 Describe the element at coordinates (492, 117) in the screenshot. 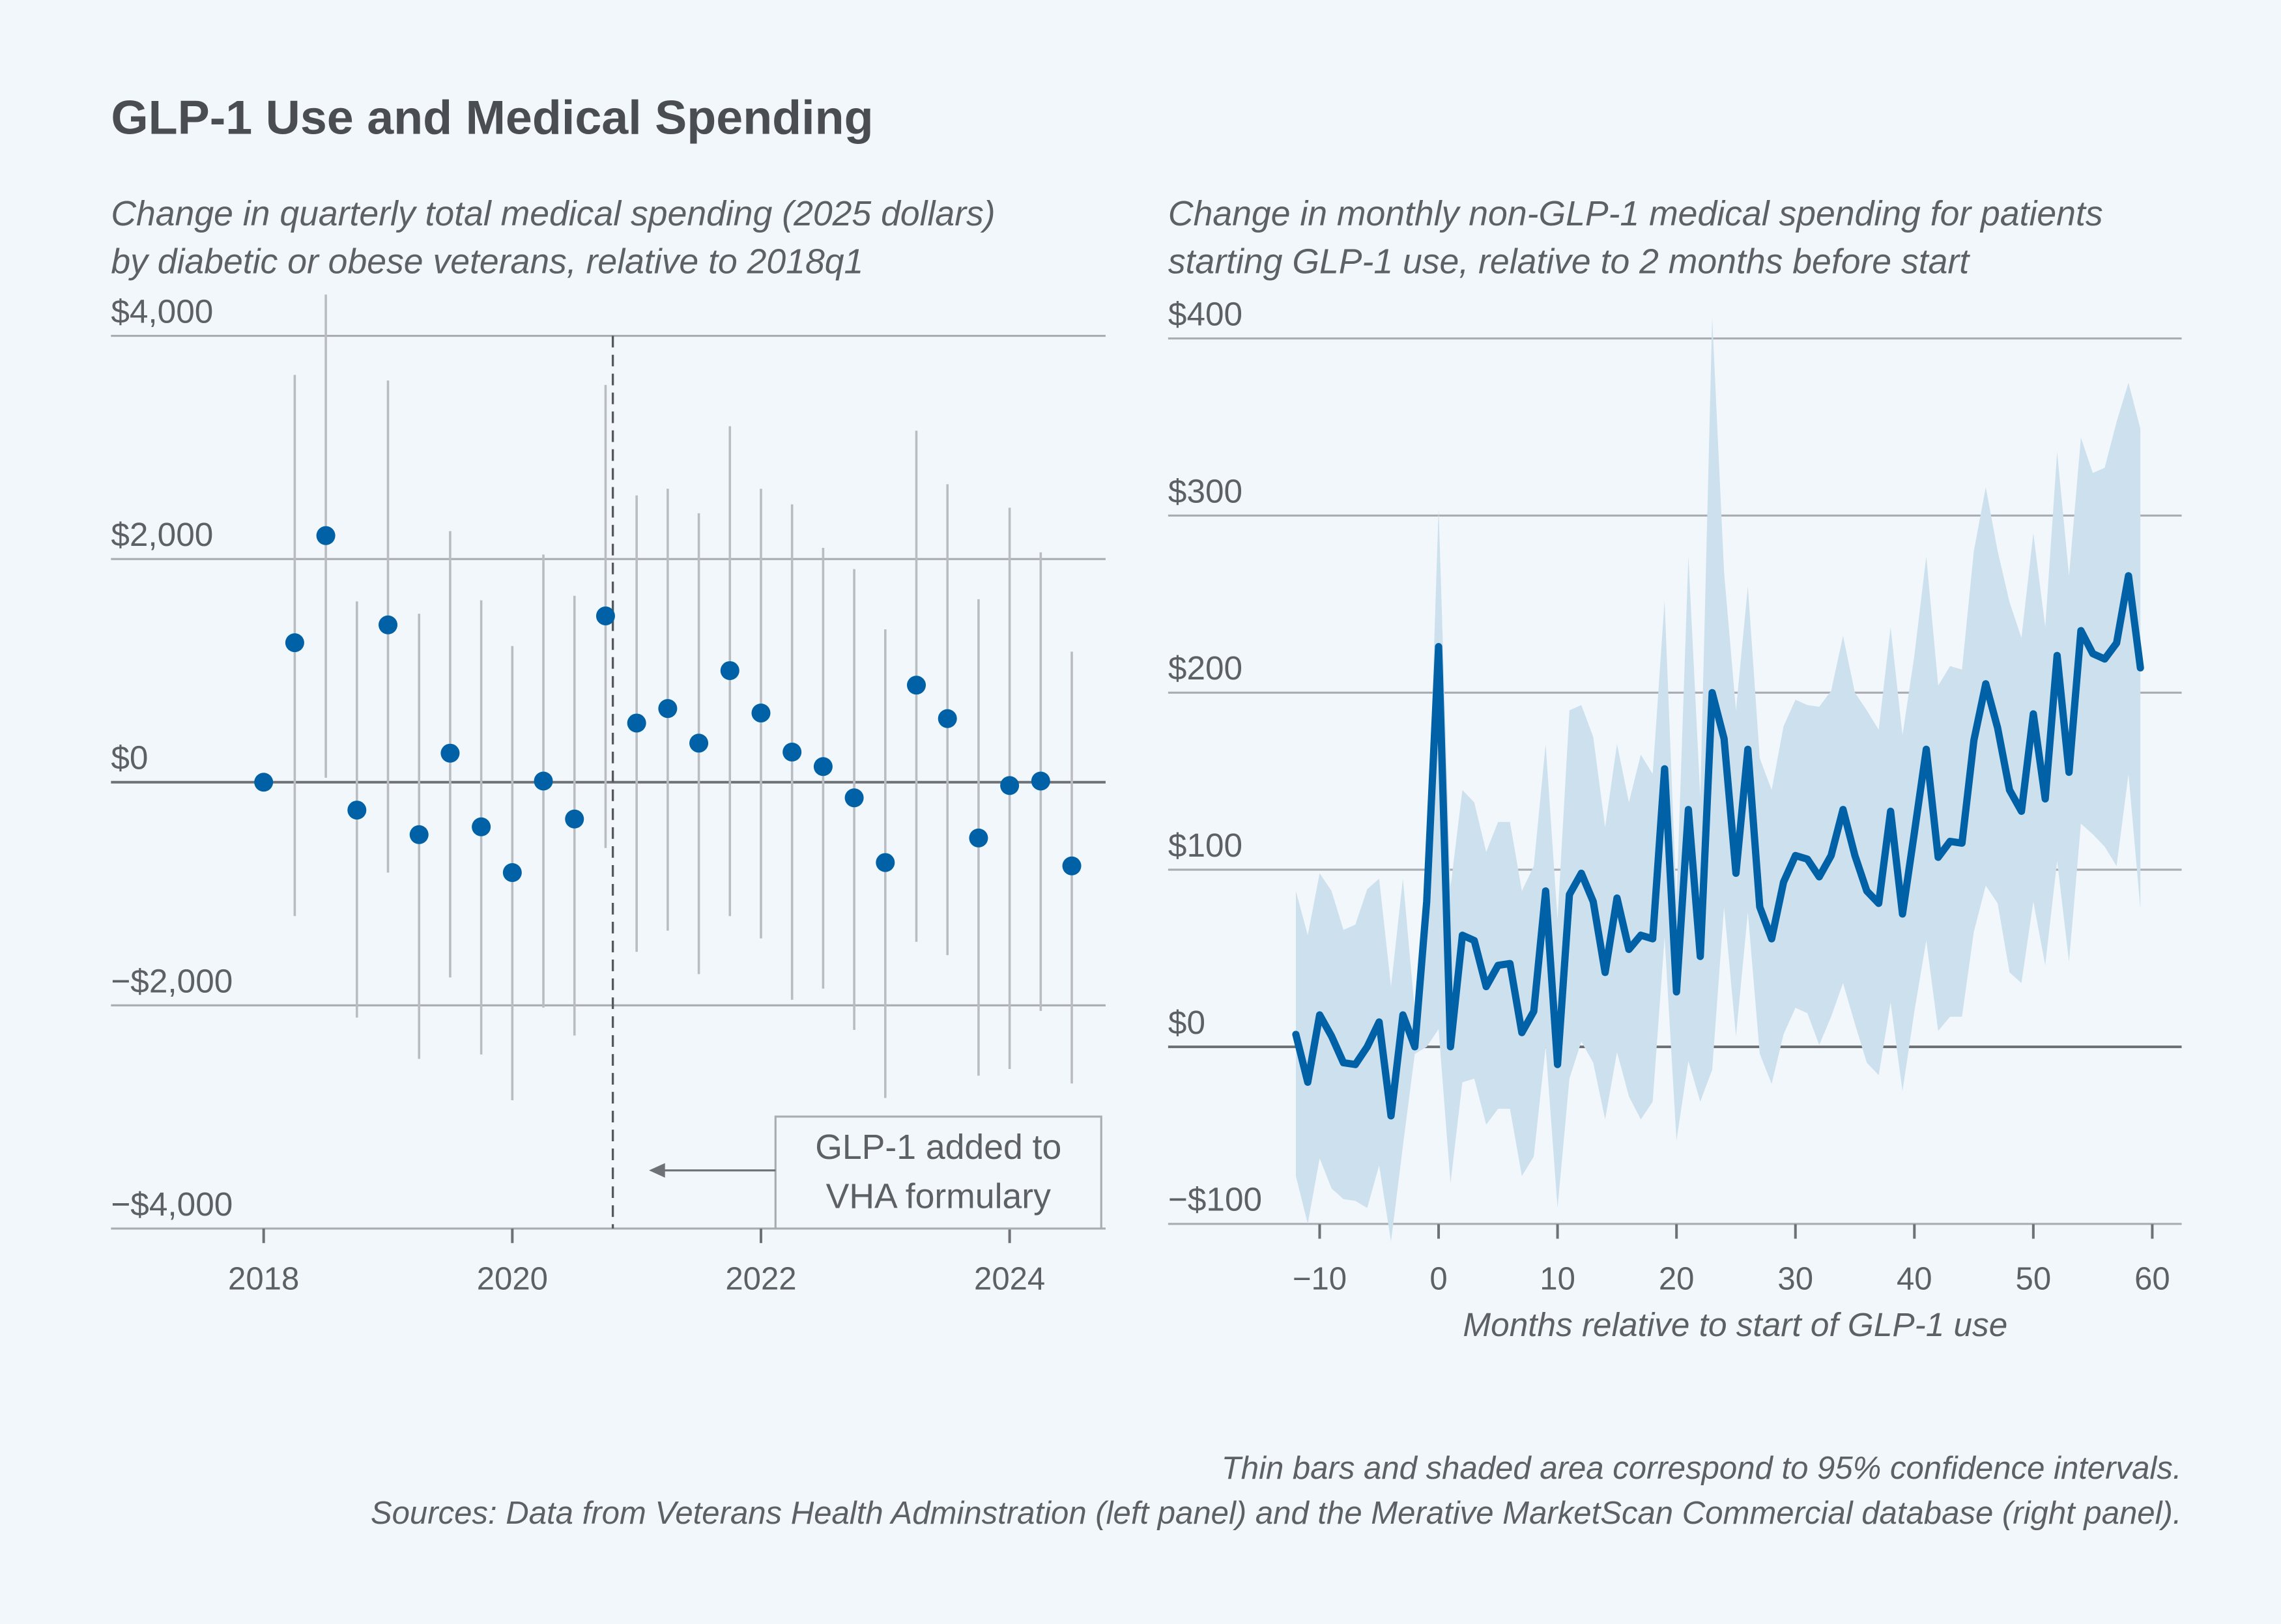

I see `figure-title: GLP-1 Use and Medical Spending` at that location.